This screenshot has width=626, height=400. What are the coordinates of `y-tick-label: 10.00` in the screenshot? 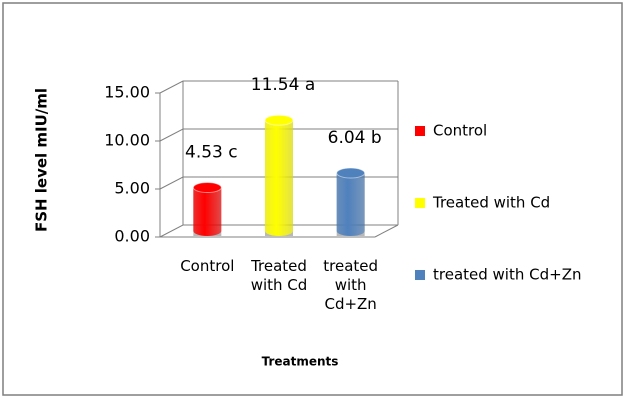 It's located at (127, 140).